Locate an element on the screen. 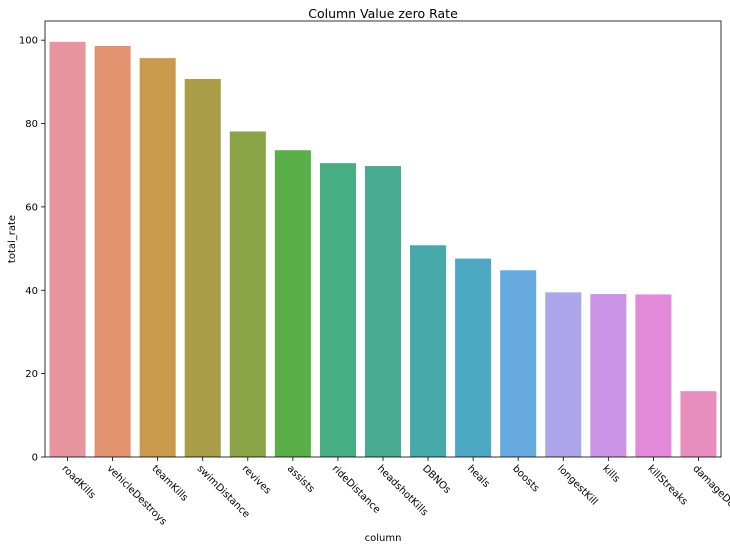 Image resolution: width=730 pixels, height=549 pixels. x-tick-label: teamKills is located at coordinates (170, 483).